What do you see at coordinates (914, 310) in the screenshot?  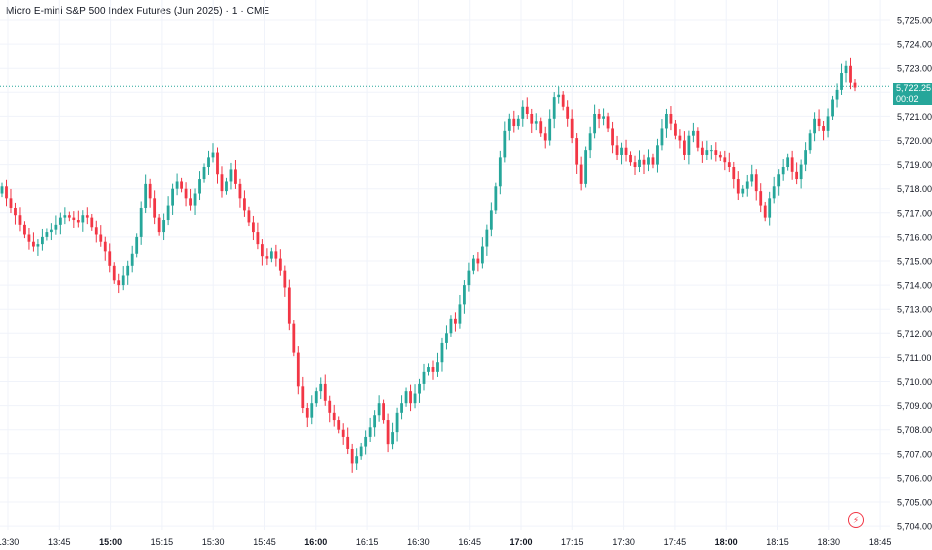 I see `price-tick-label: 5,713.00` at bounding box center [914, 310].